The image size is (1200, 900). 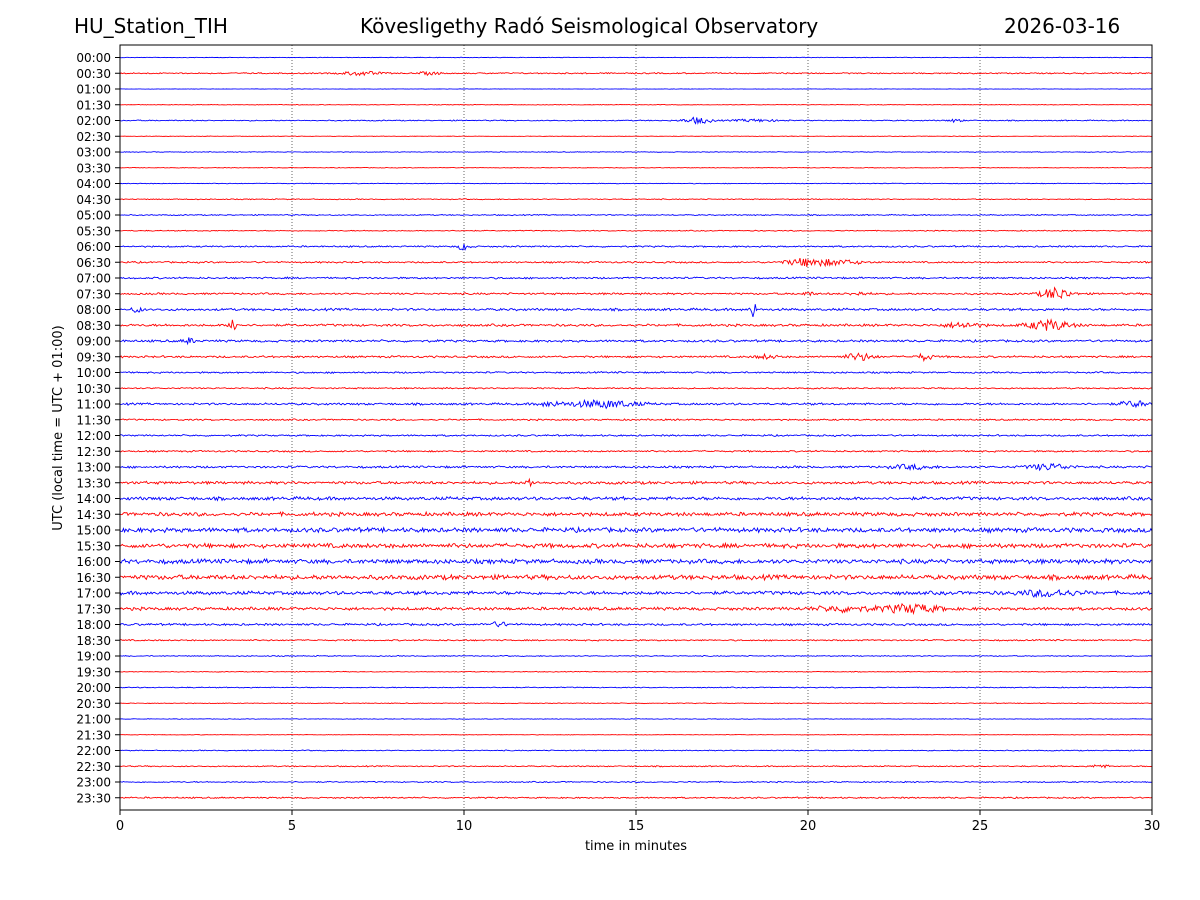 I want to click on y-axis-label: UTC (local time = UTC + 01:00), so click(x=58, y=427).